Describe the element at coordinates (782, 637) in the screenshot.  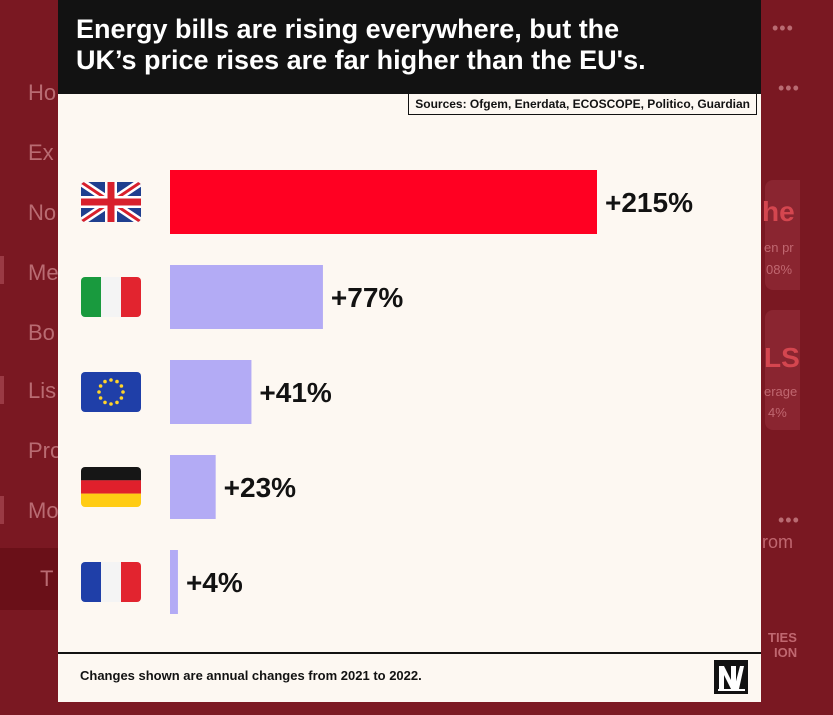
I see `background-text: TIES` at that location.